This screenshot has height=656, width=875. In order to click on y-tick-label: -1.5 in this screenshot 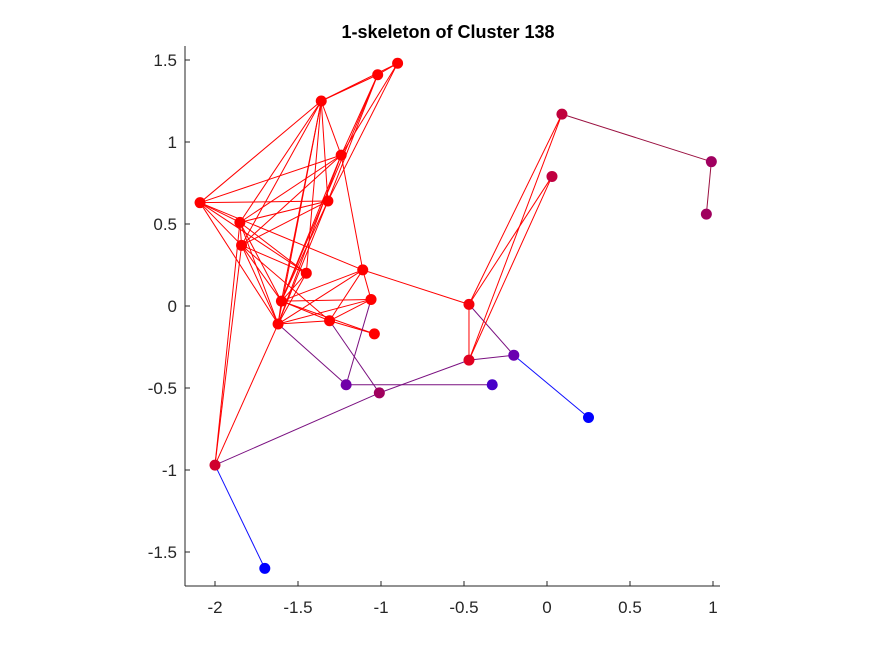, I will do `click(162, 552)`.